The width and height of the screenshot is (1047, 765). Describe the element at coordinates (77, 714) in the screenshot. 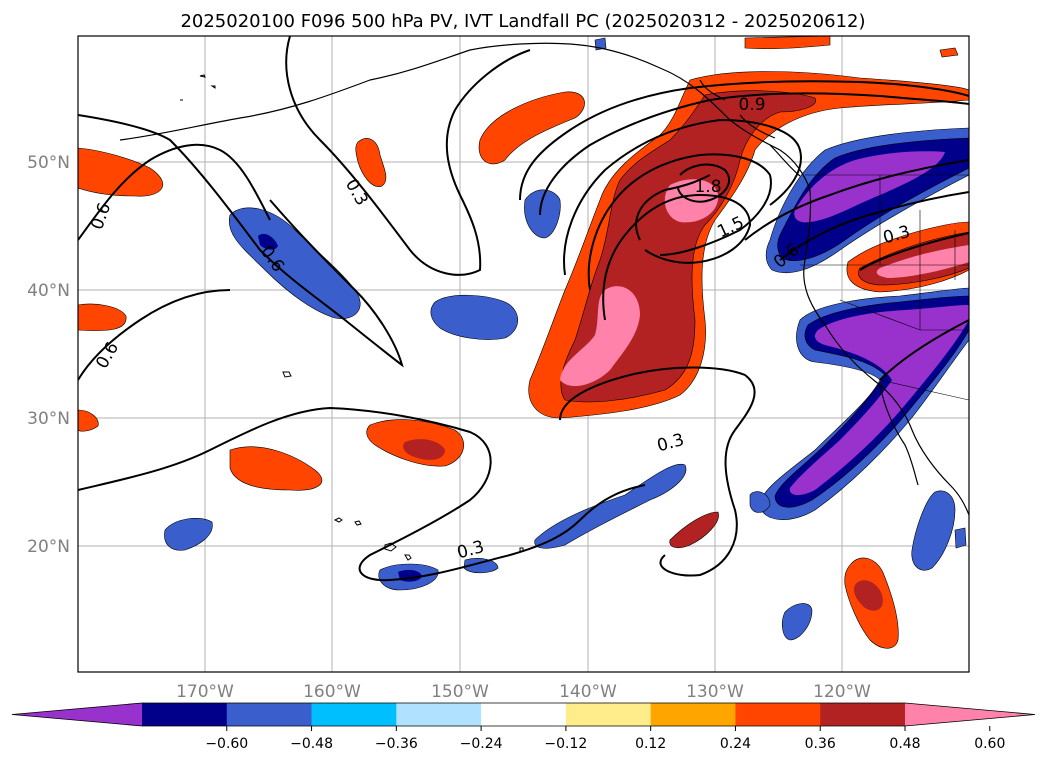

I see `colorbar-extend-low` at that location.